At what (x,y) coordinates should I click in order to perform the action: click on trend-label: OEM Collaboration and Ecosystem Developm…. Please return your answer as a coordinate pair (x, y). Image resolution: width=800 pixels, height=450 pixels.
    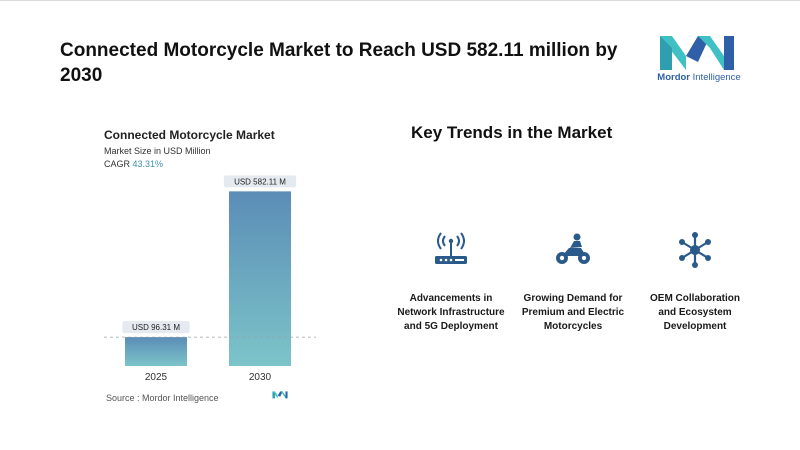
    Looking at the image, I should click on (695, 312).